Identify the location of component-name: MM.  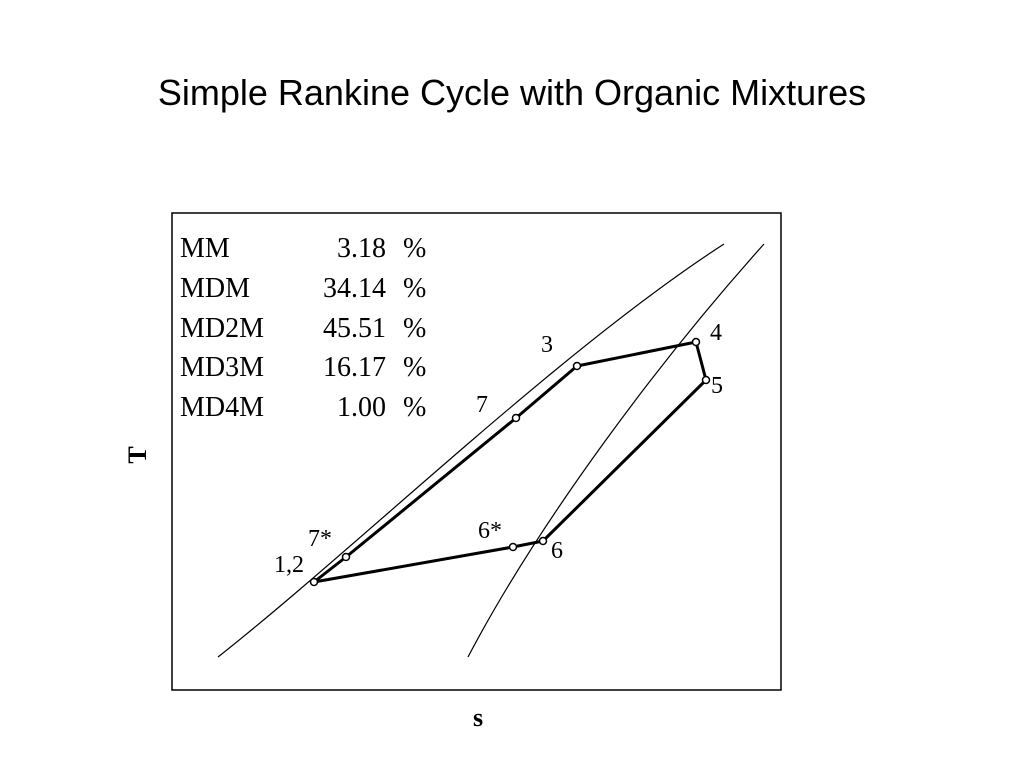
(205, 248).